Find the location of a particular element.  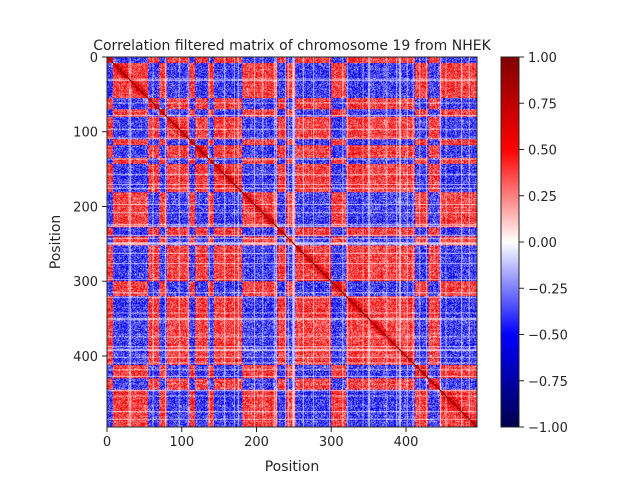

y-axis-ticks: 0 100 200 300 400 is located at coordinates (90, 208).